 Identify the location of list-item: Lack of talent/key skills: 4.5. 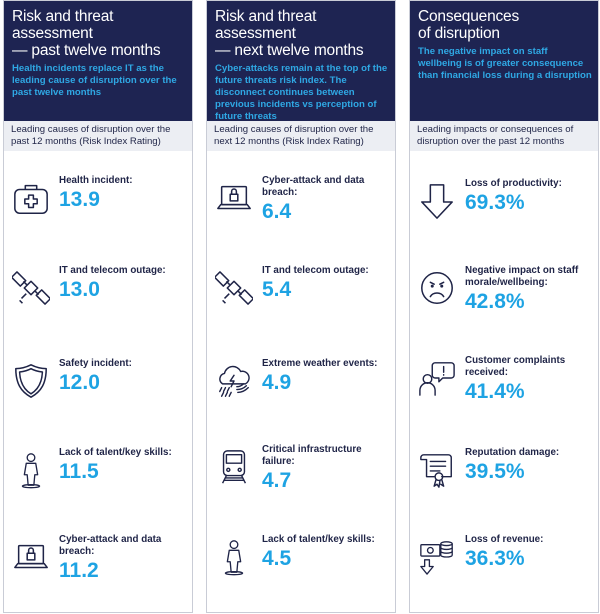
(301, 574).